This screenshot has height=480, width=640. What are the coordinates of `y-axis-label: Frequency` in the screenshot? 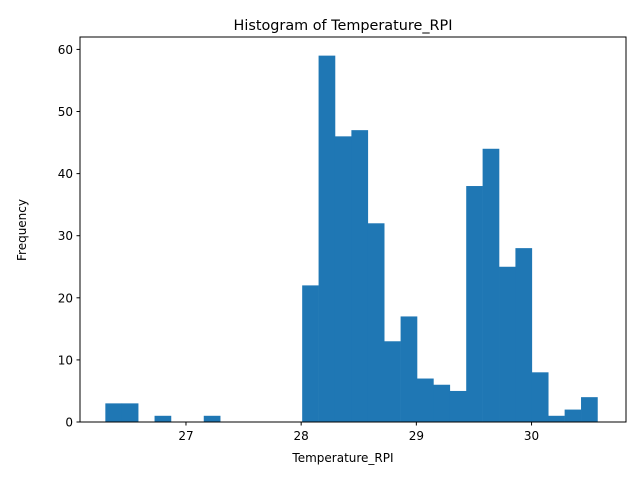 It's located at (22, 230).